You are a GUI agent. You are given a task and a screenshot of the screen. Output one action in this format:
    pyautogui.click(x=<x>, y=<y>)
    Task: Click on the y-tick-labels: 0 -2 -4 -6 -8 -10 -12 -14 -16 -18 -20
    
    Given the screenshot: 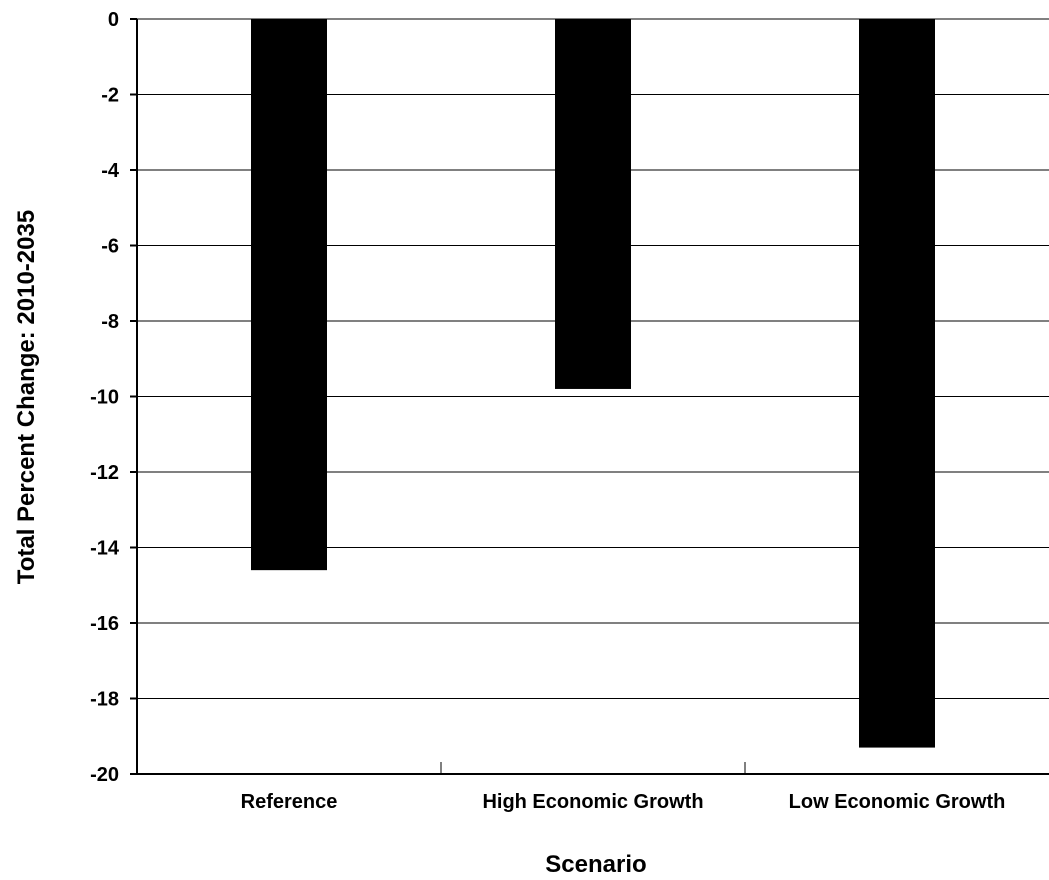 What is the action you would take?
    pyautogui.click(x=105, y=397)
    